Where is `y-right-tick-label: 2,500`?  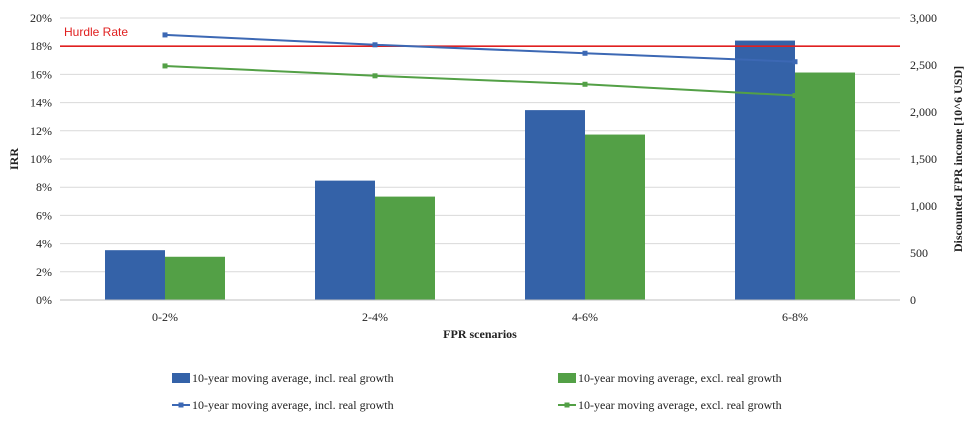 y-right-tick-label: 2,500 is located at coordinates (923, 65).